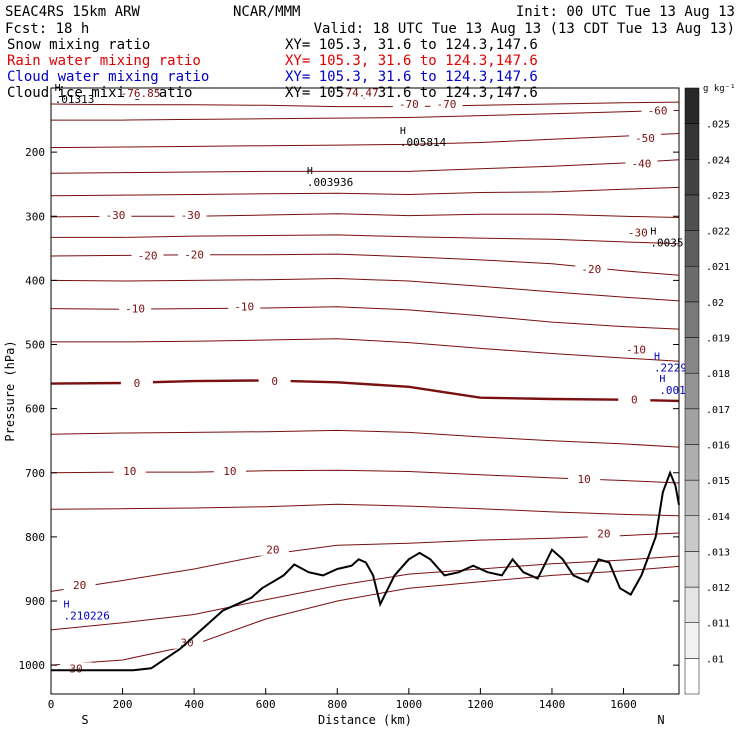  Describe the element at coordinates (718, 125) in the screenshot. I see `colorbar-tick-label: .025` at that location.